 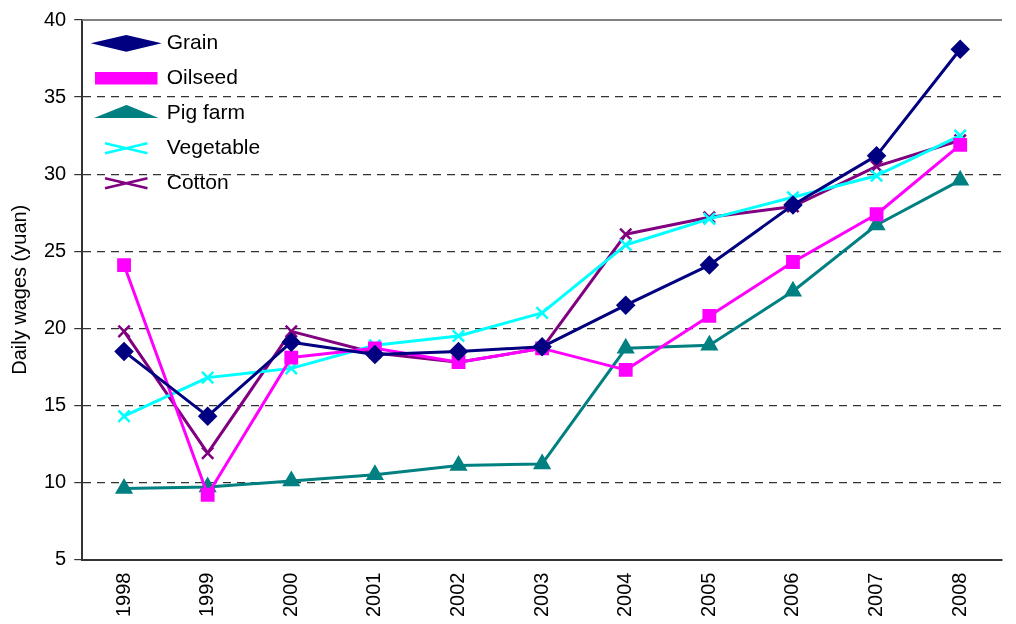 What do you see at coordinates (55, 95) in the screenshot?
I see `y-tick-label: 35` at bounding box center [55, 95].